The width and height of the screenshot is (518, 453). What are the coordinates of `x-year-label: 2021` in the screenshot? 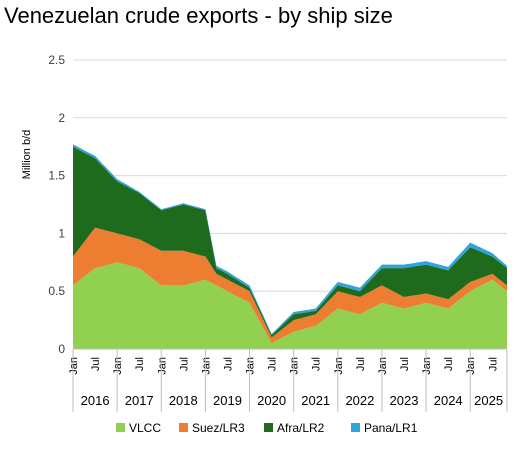 It's located at (315, 400).